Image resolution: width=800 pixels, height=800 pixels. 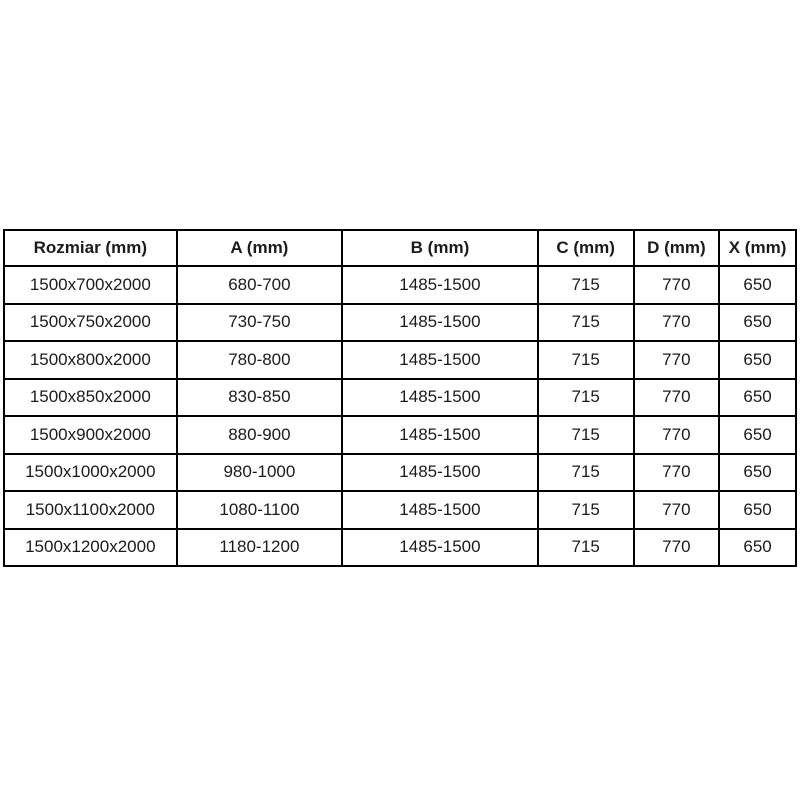 I want to click on table-cell-a: 830-850, so click(x=259, y=397).